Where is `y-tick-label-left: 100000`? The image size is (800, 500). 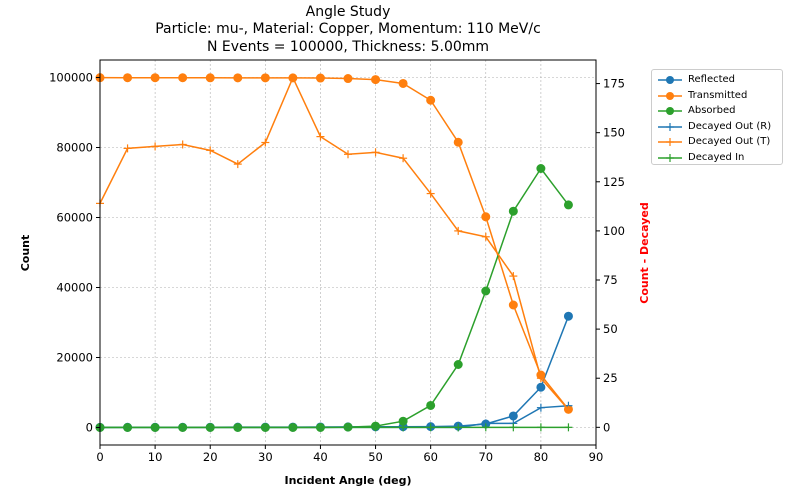
y-tick-label-left: 100000 is located at coordinates (71, 78).